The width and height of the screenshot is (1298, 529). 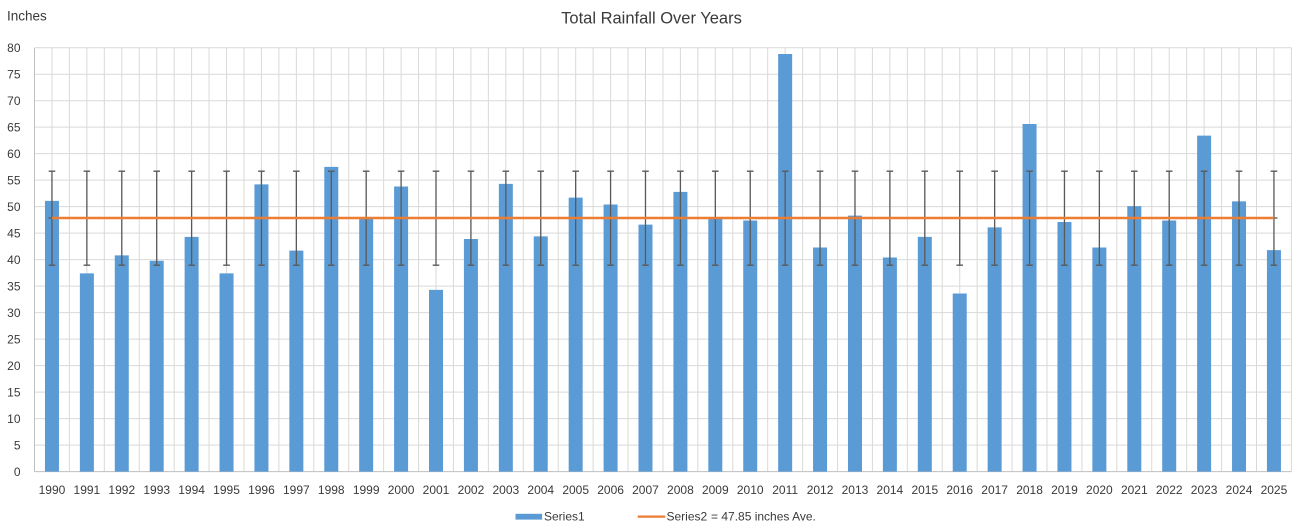 What do you see at coordinates (14, 286) in the screenshot?
I see `svg-text: 35` at bounding box center [14, 286].